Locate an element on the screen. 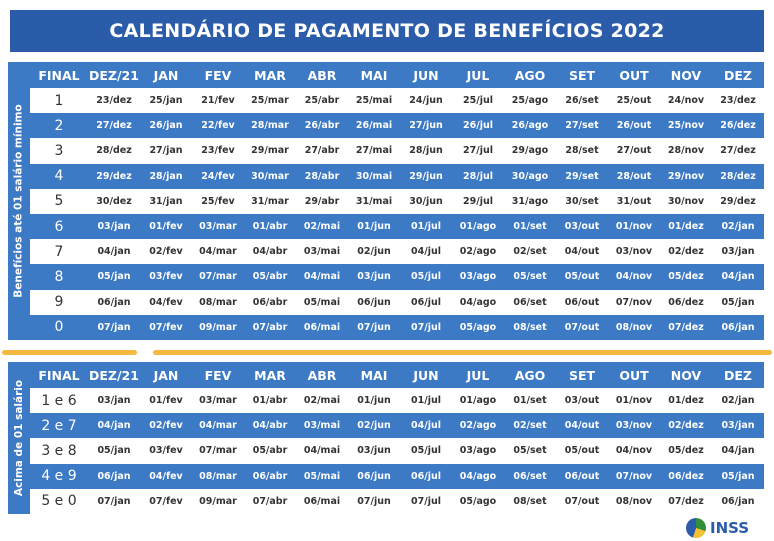 Image resolution: width=774 pixels, height=541 pixels. logo-text: INSS is located at coordinates (730, 528).